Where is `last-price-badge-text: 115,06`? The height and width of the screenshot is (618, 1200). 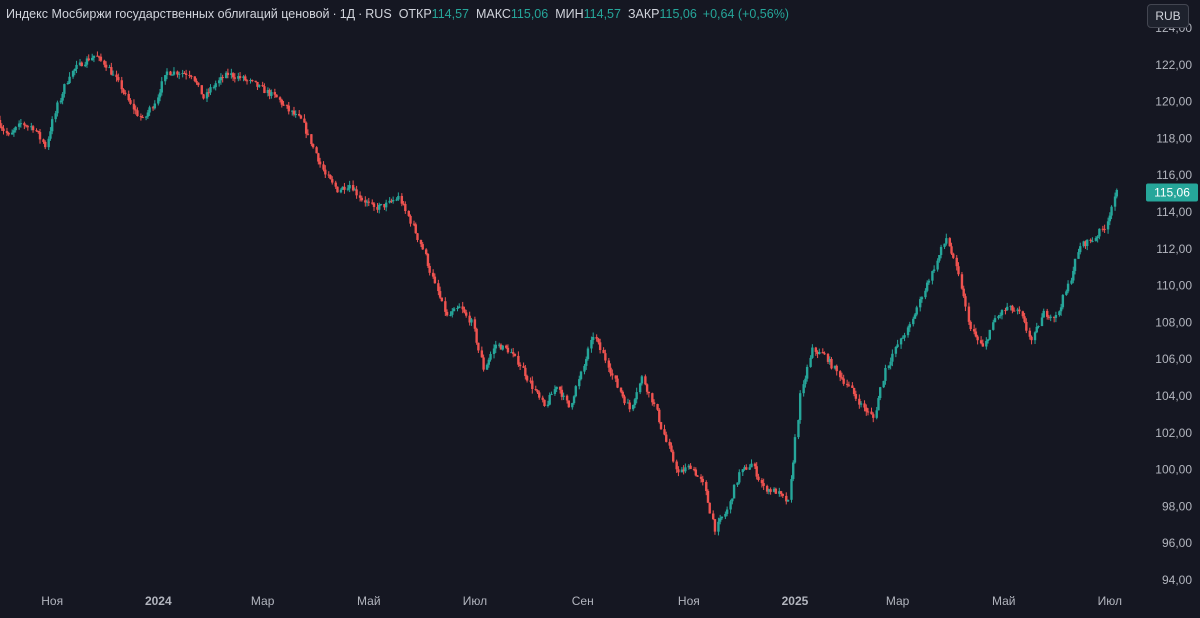 last-price-badge-text: 115,06 is located at coordinates (1172, 192).